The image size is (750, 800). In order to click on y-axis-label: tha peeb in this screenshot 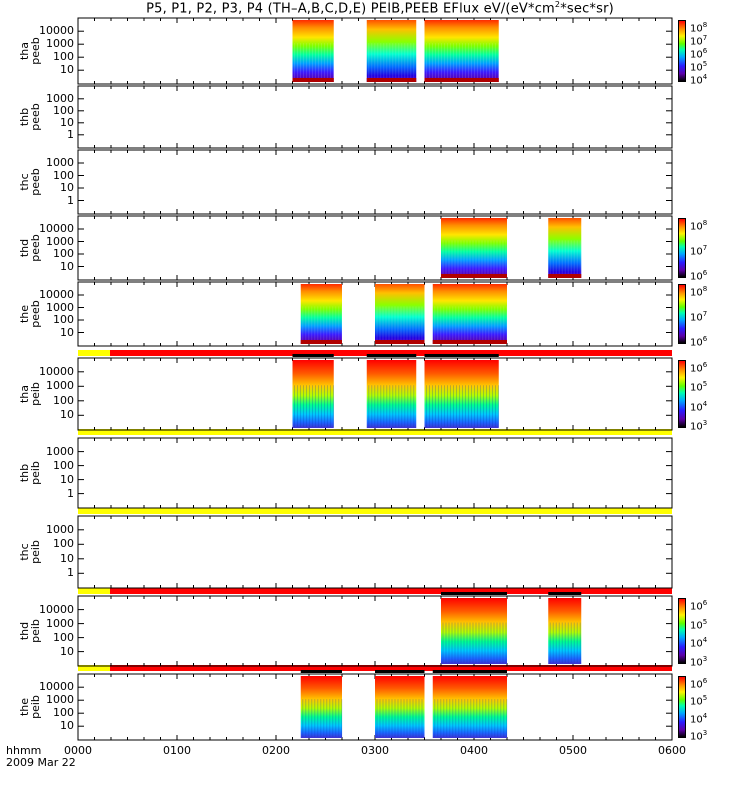, I will do `click(30, 51)`.